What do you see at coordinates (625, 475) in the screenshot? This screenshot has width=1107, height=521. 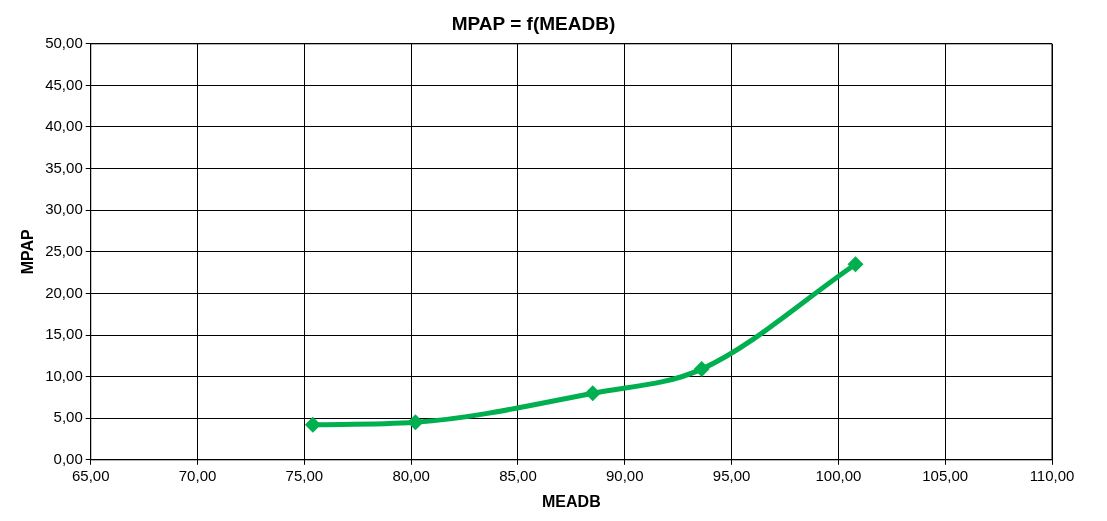 I see `x-tick-label: 90,00` at bounding box center [625, 475].